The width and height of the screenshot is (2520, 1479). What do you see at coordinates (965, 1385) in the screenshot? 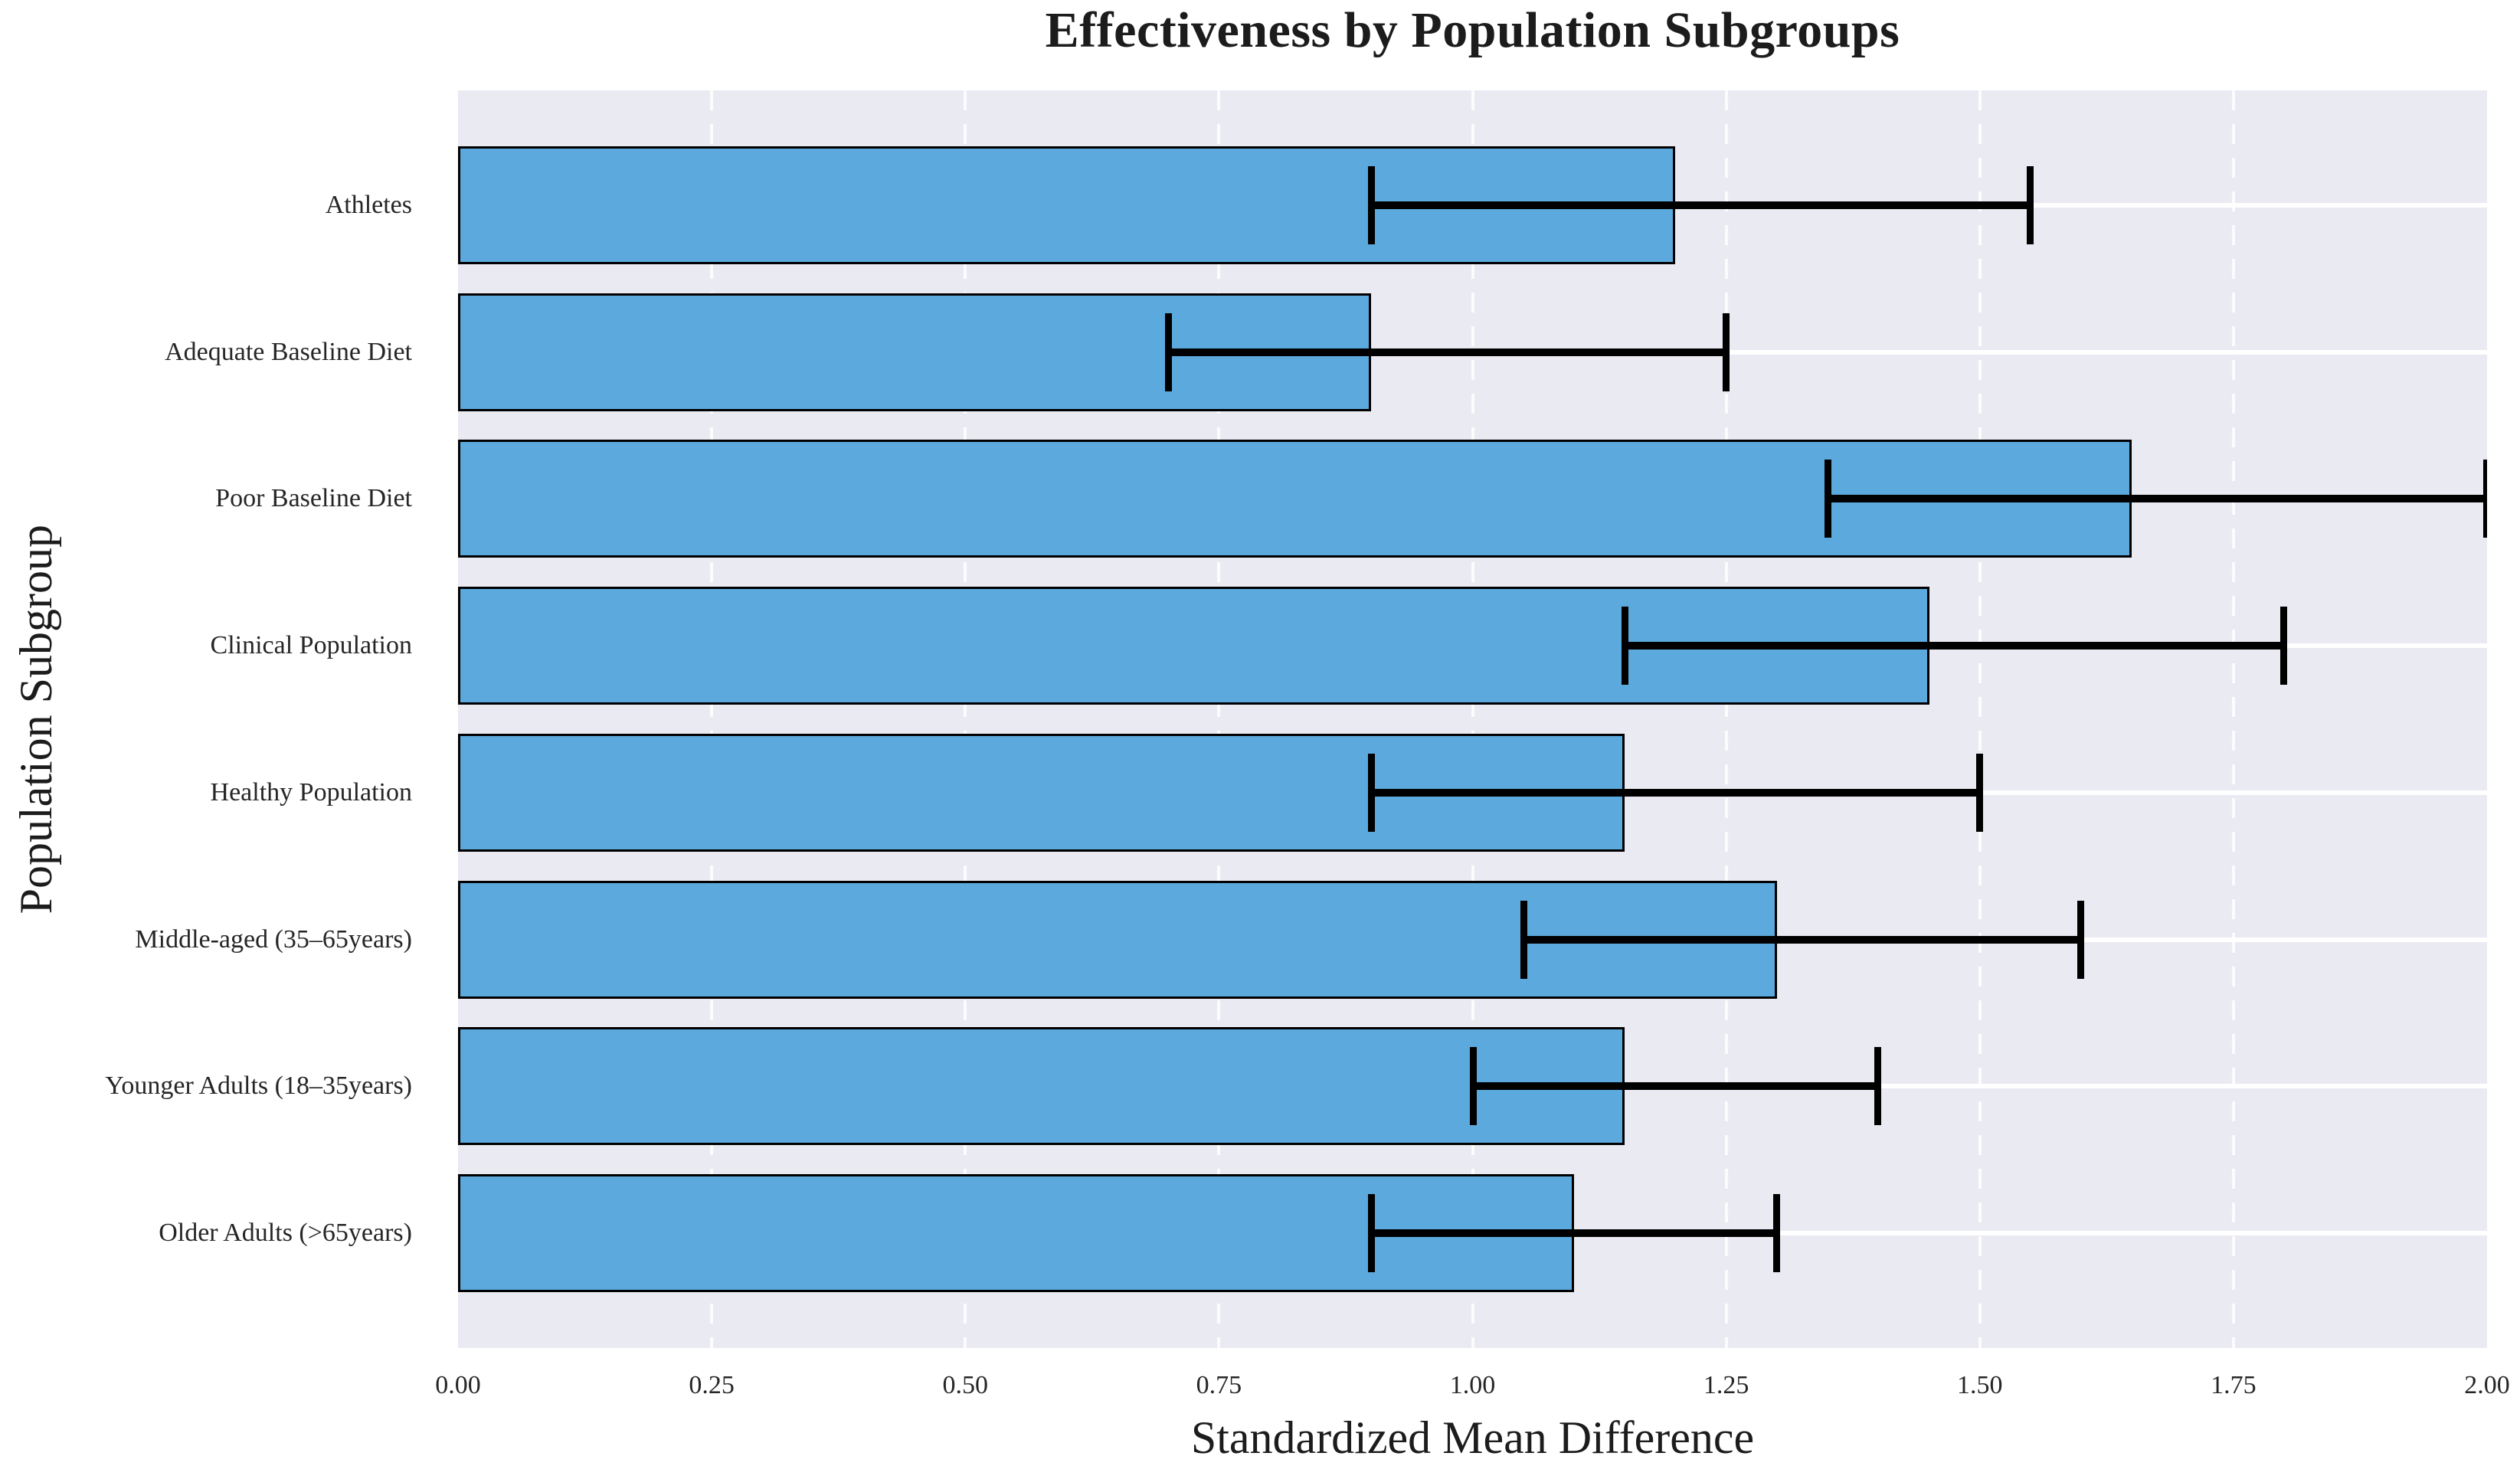
I see `x-tick-label: 0.50` at bounding box center [965, 1385].